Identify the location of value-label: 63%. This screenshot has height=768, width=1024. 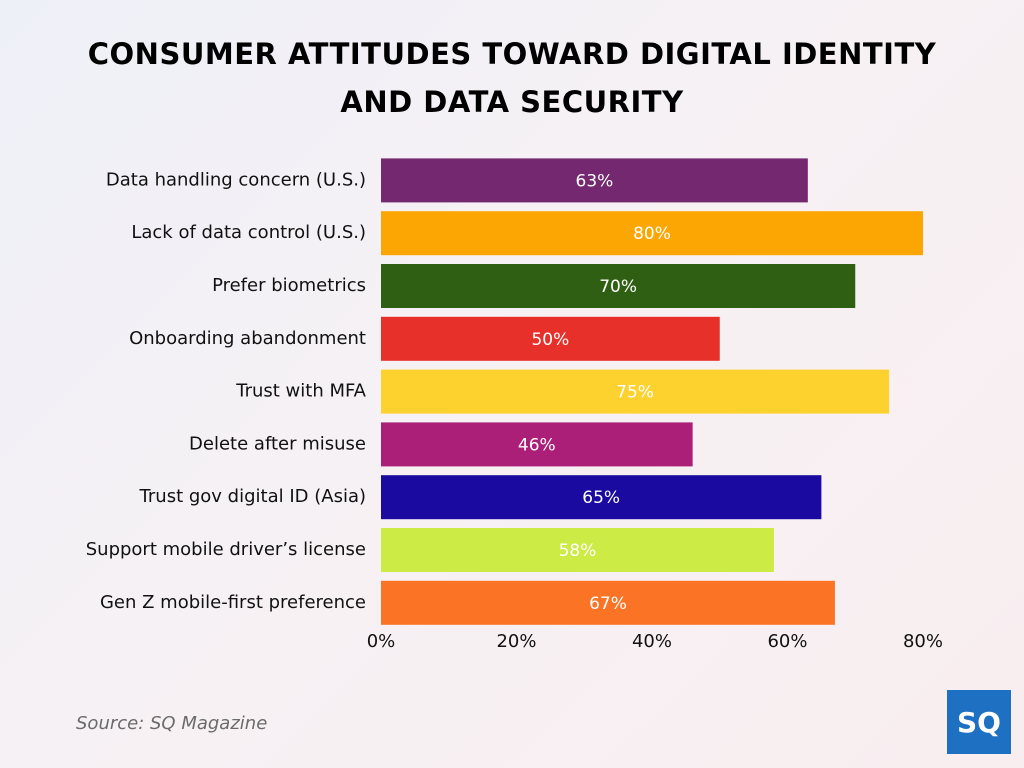
(595, 181).